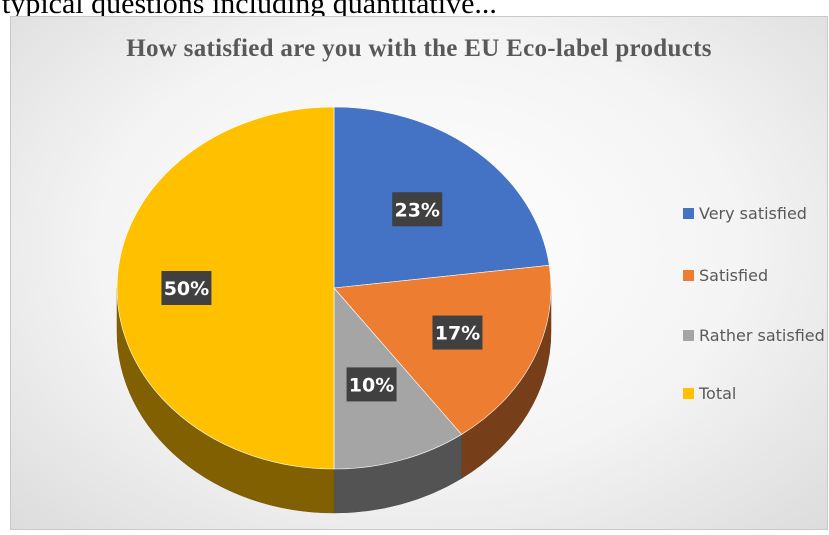  I want to click on data-label-text: 10%, so click(371, 385).